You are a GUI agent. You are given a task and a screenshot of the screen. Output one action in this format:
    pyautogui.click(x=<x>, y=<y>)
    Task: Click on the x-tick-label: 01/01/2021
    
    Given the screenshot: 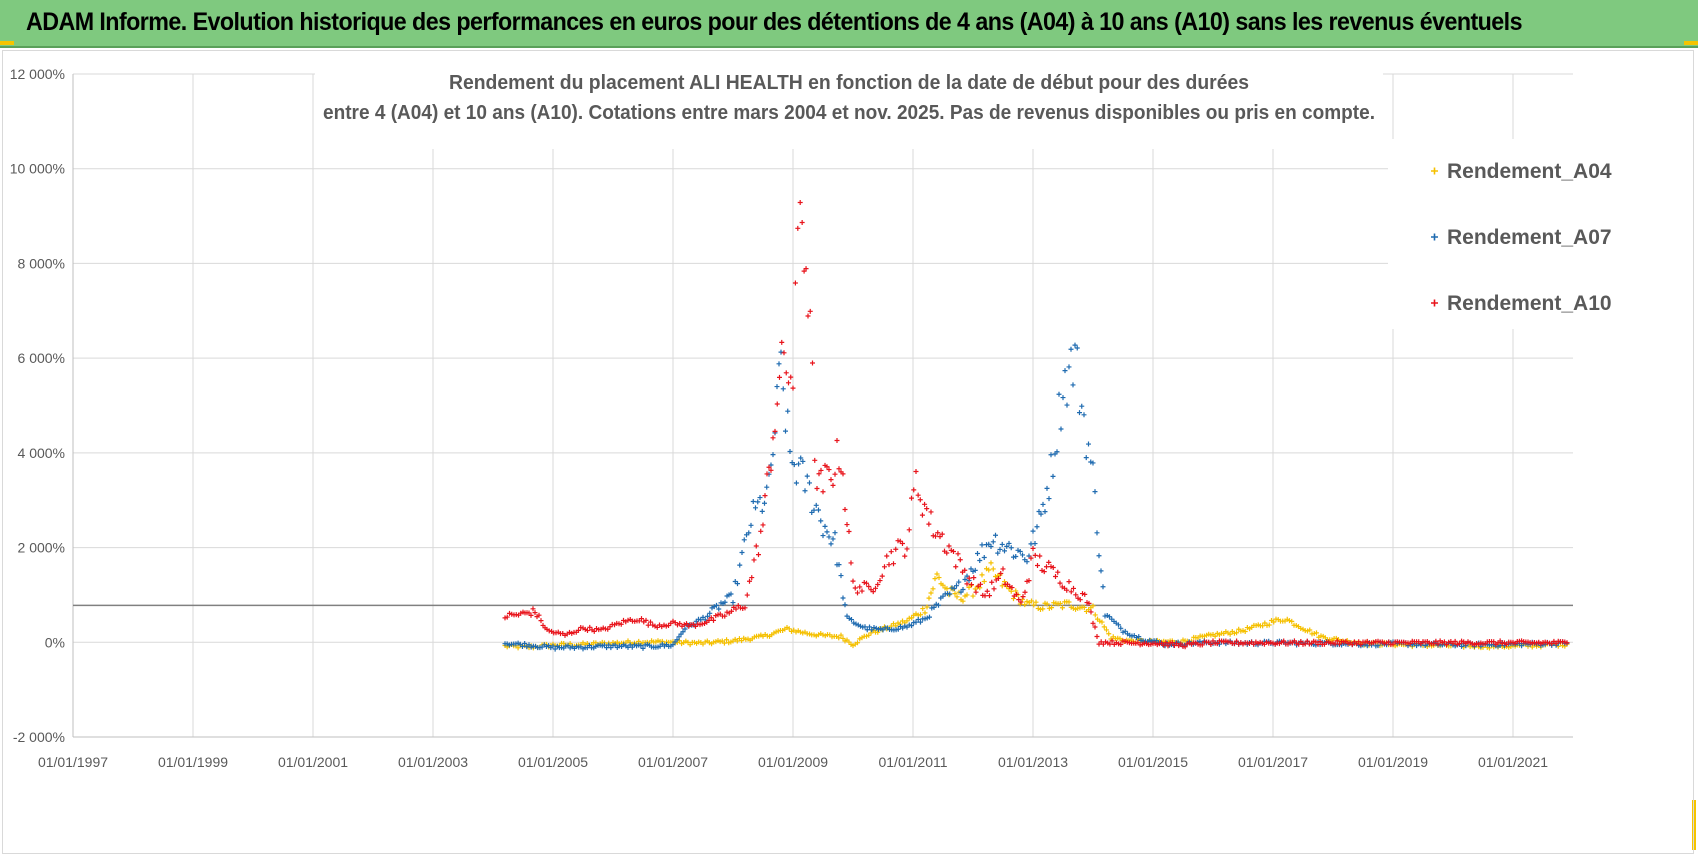 What is the action you would take?
    pyautogui.click(x=1513, y=762)
    